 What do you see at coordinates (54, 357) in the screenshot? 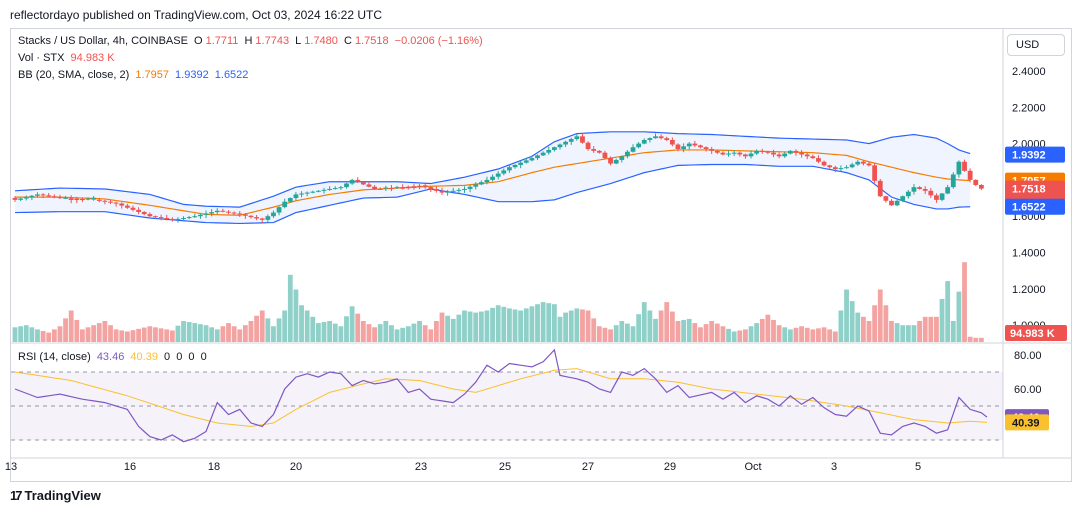
I see `rsi-legend-label: RSI (14, close)` at bounding box center [54, 357].